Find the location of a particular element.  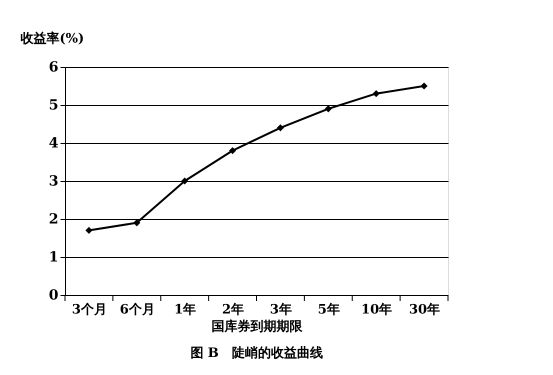

x-tick-label: 30年 is located at coordinates (424, 310).